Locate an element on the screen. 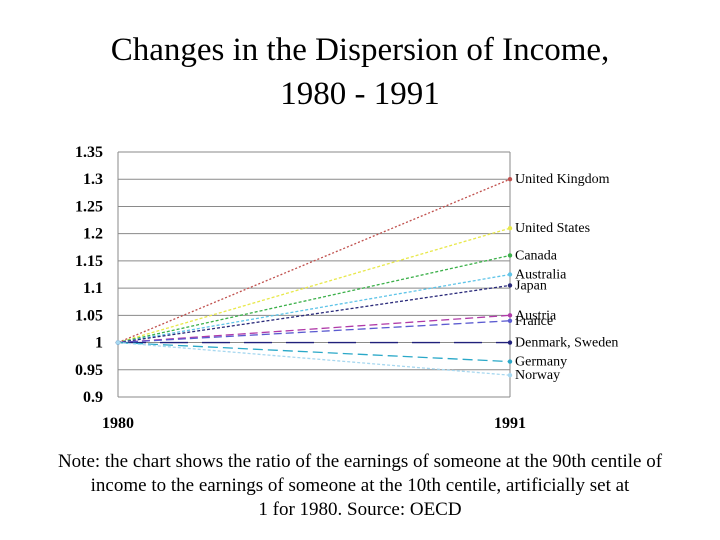 The height and width of the screenshot is (540, 720). y-tick-label: 1.2 is located at coordinates (93, 234).